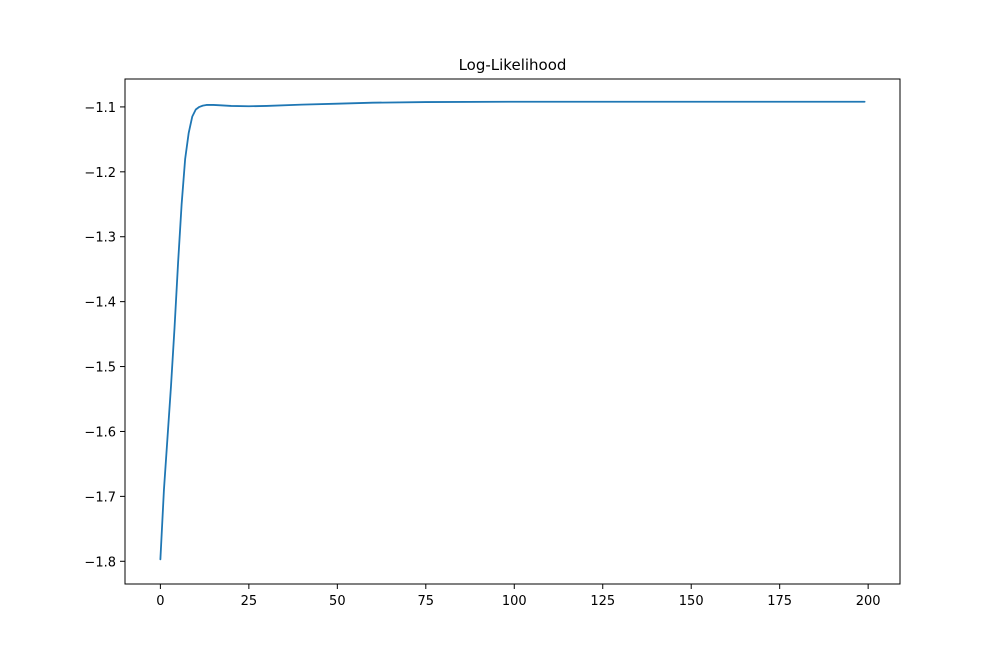 The width and height of the screenshot is (1000, 660). What do you see at coordinates (513, 65) in the screenshot?
I see `chart-title: Log-Likelihood` at bounding box center [513, 65].